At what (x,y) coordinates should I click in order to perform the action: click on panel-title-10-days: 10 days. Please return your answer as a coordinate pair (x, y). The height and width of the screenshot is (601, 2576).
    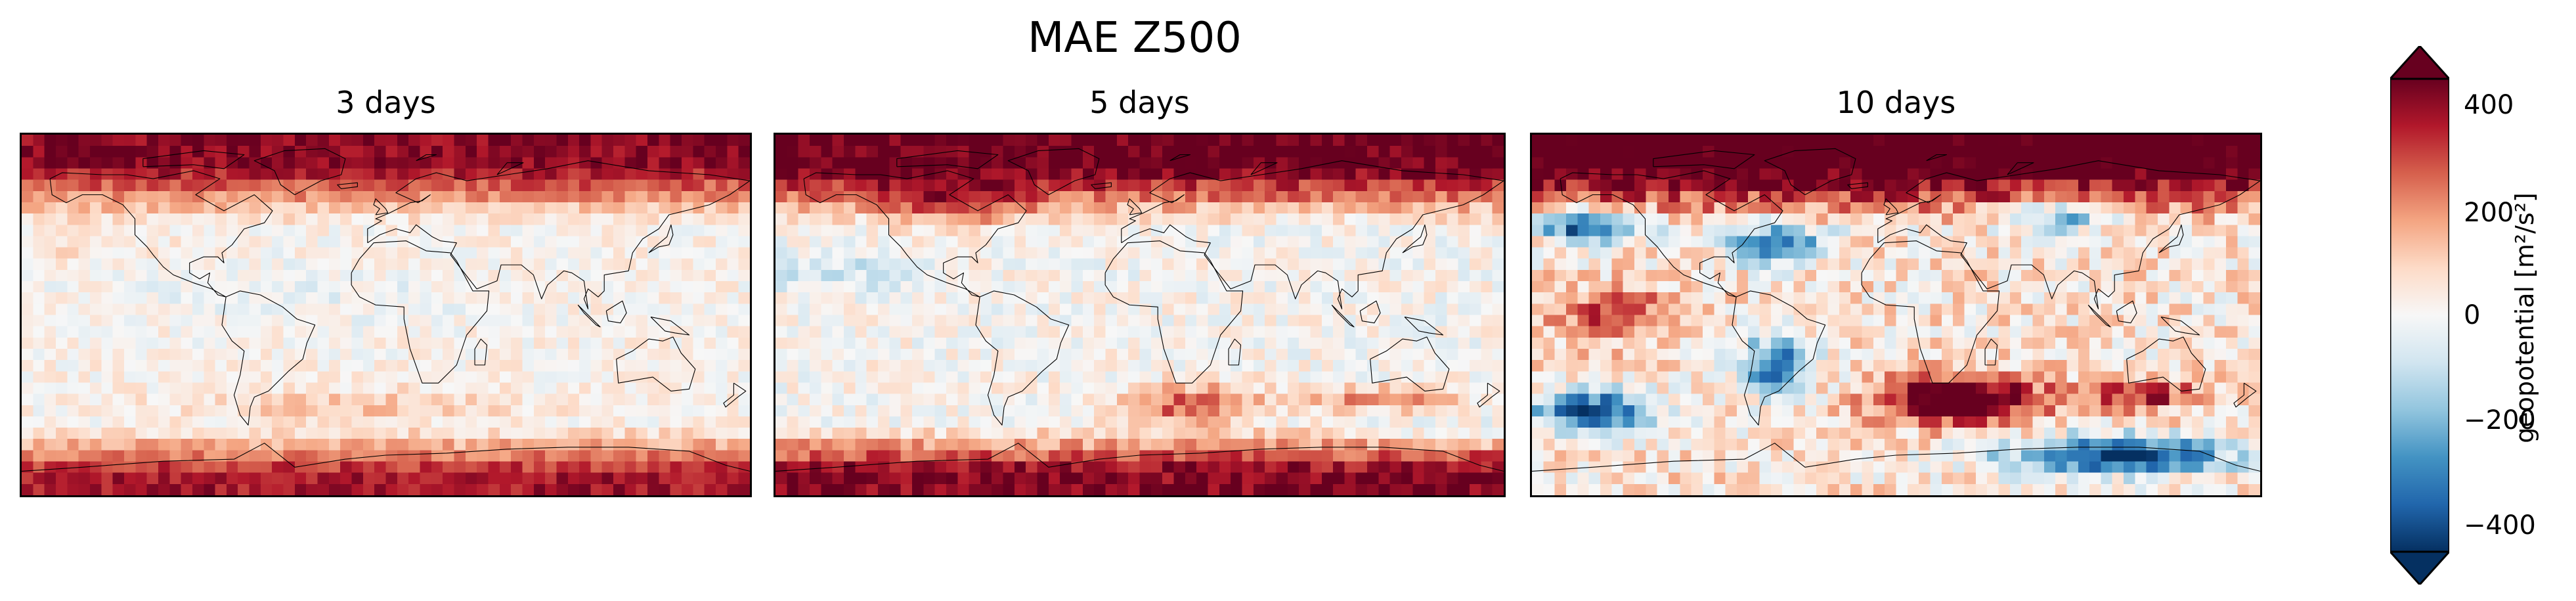
    Looking at the image, I should click on (1896, 102).